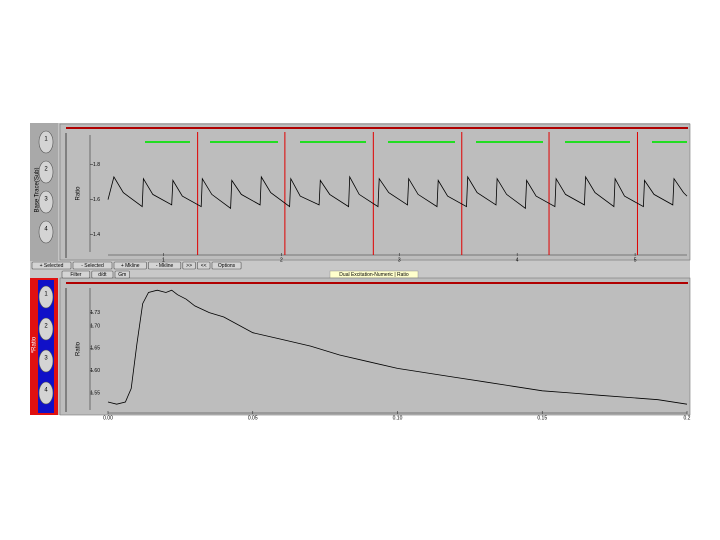 The image size is (720, 540). Describe the element at coordinates (96, 235) in the screenshot. I see `y-tick-label: 1.4` at that location.